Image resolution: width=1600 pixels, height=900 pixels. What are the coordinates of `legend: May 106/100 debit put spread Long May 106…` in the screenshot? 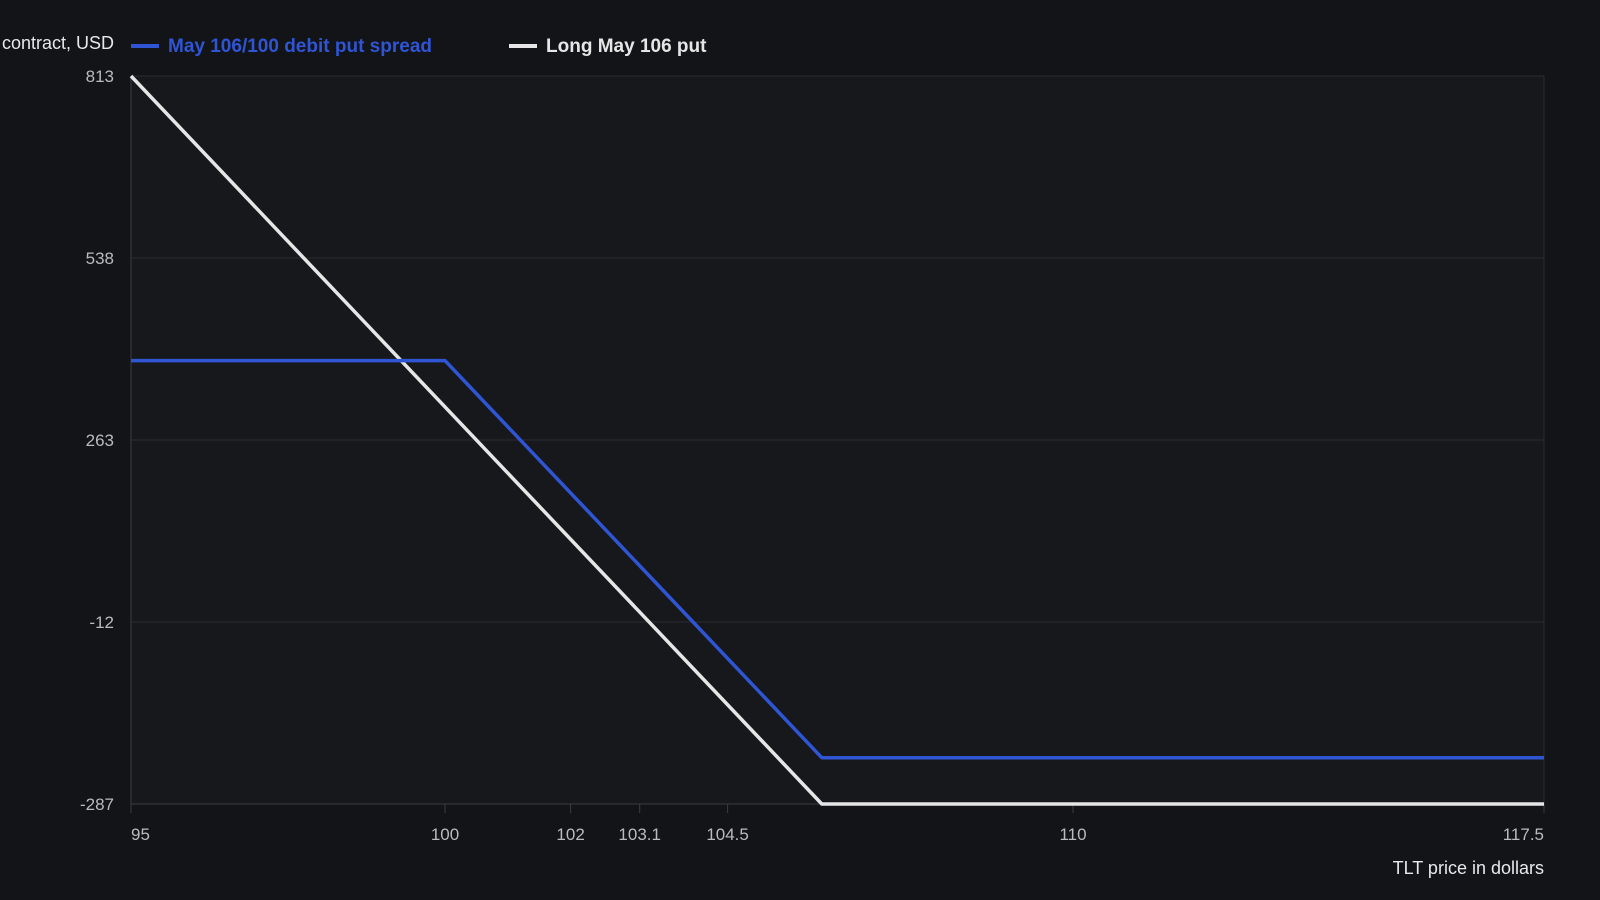 It's located at (419, 46).